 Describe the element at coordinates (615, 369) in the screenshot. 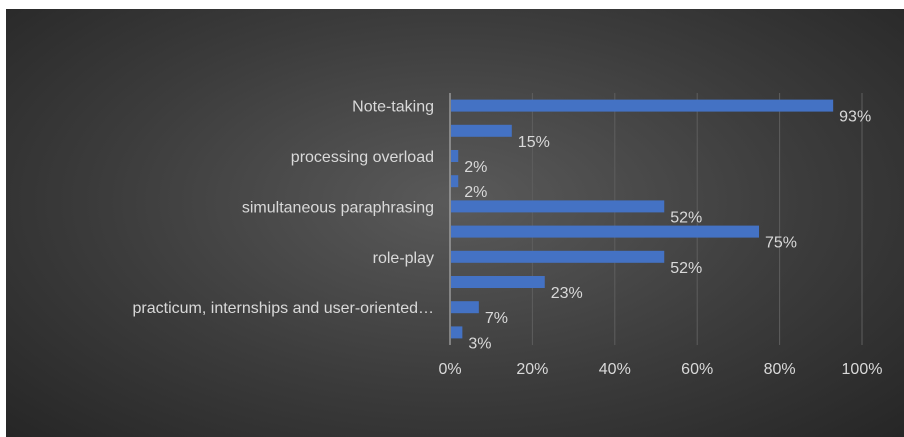

I see `x-tick-label-40: 40%` at that location.